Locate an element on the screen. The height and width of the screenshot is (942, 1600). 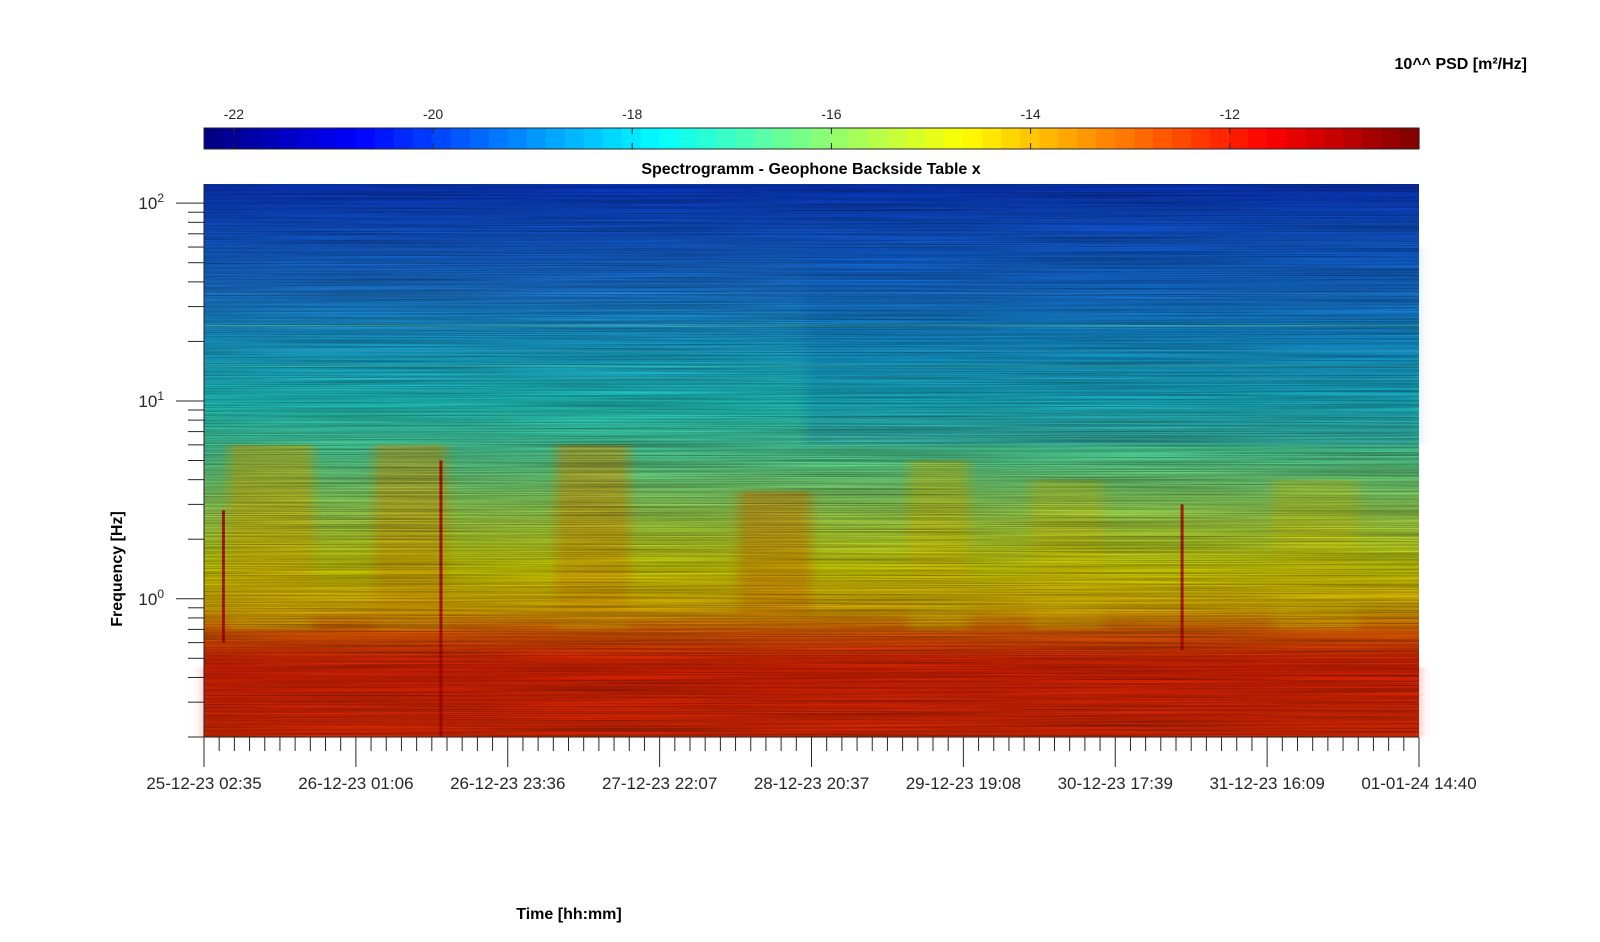
x-tick-label: 30-12-23 17:39 is located at coordinates (1115, 783).